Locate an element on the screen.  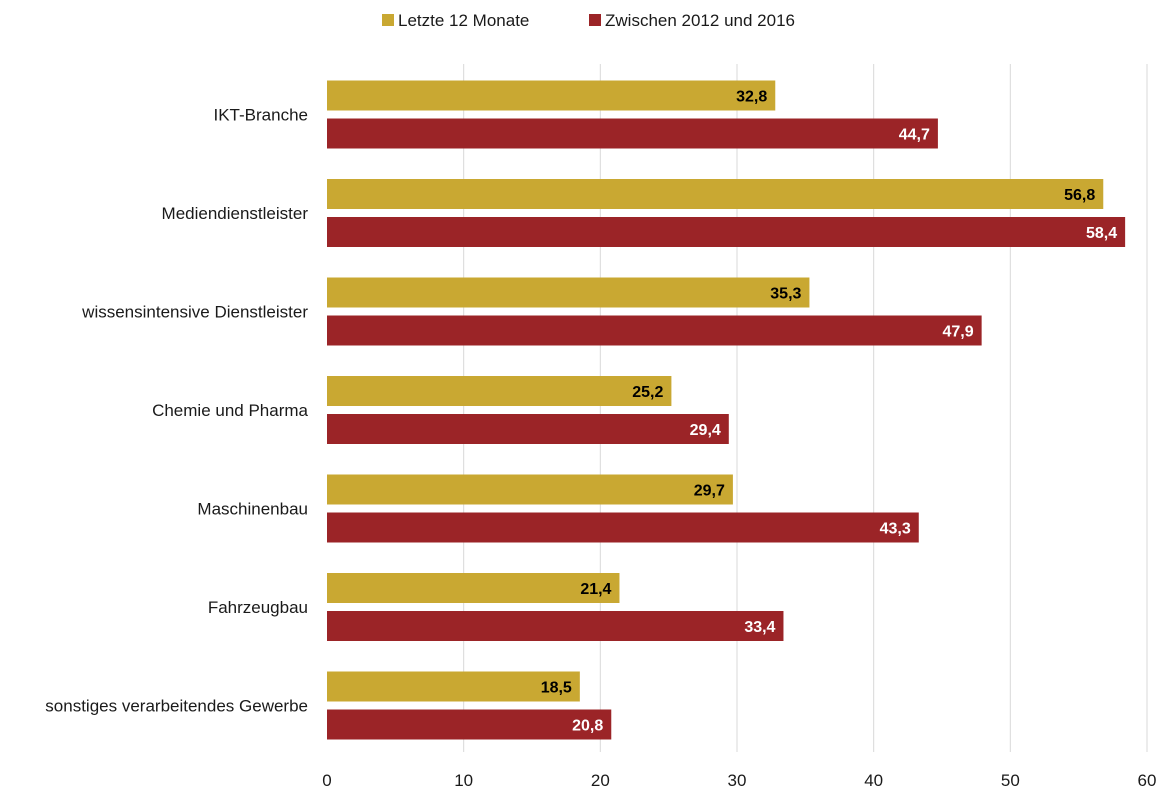
category-label-2: wissensintensive Dienstleister is located at coordinates (194, 312).